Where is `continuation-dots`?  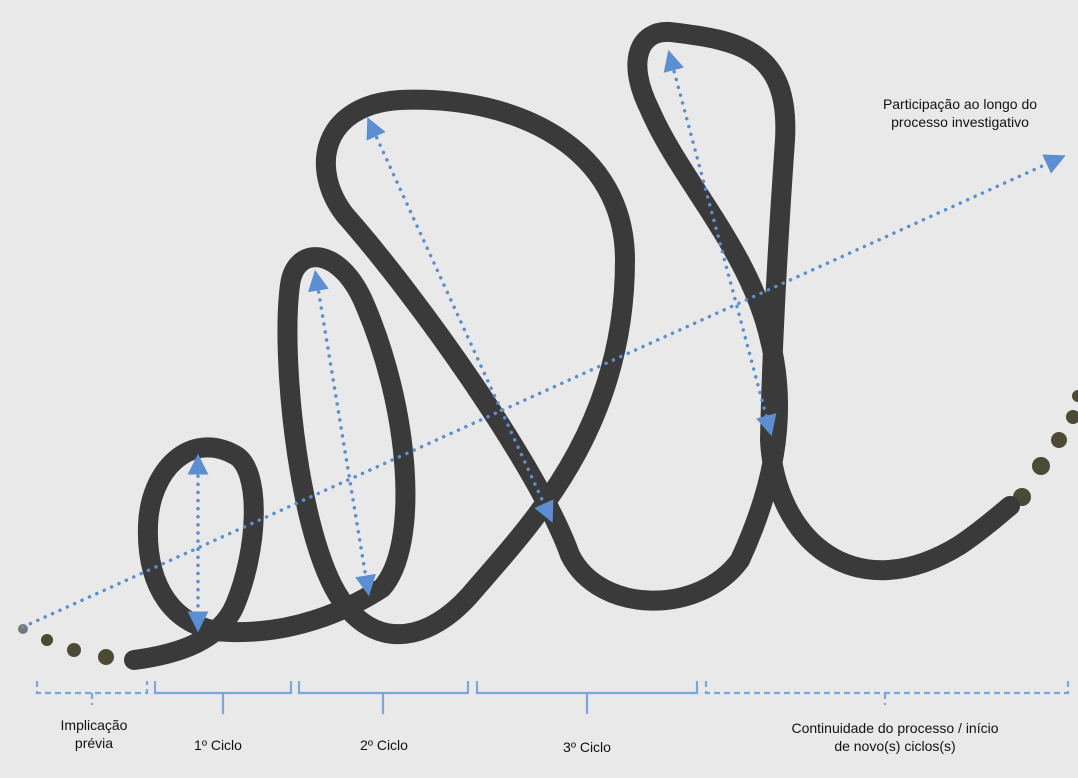 continuation-dots is located at coordinates (1045, 448).